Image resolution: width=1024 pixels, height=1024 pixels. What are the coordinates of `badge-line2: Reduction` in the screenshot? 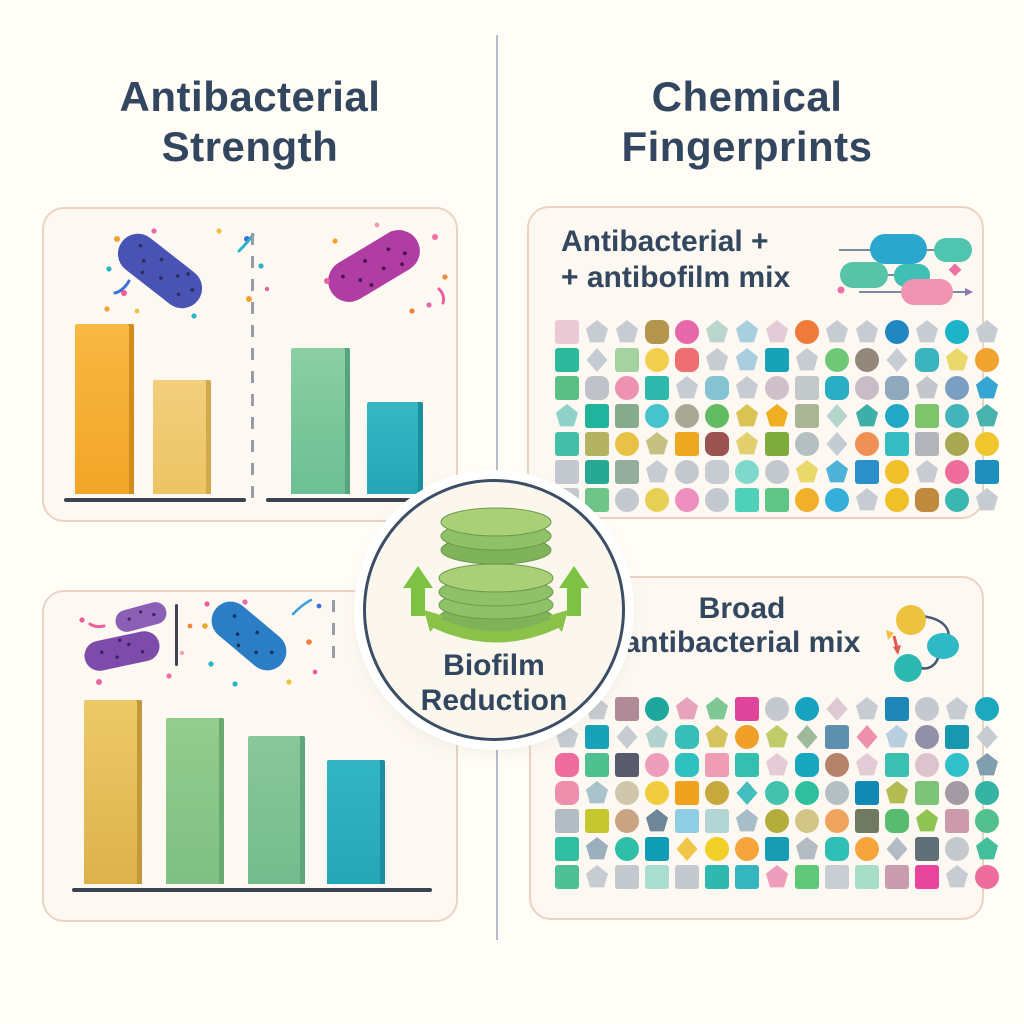 It's located at (494, 700).